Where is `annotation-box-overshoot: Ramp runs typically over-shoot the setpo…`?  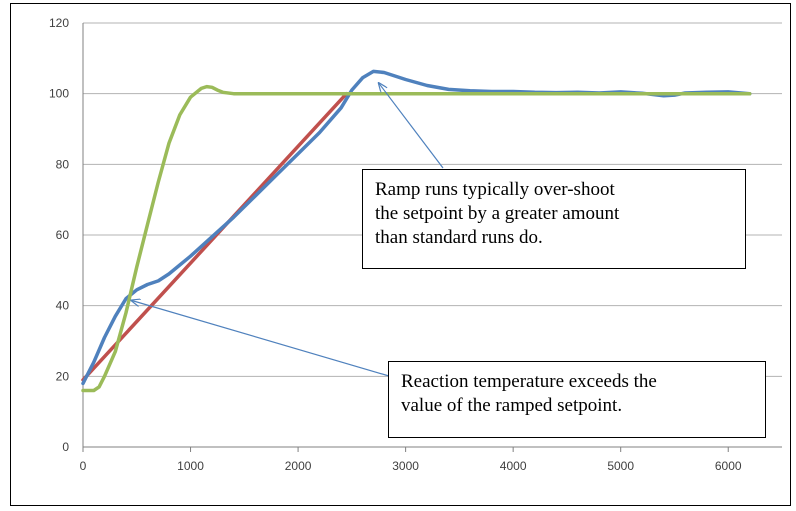 annotation-box-overshoot: Ramp runs typically over-shoot the setpo… is located at coordinates (554, 219).